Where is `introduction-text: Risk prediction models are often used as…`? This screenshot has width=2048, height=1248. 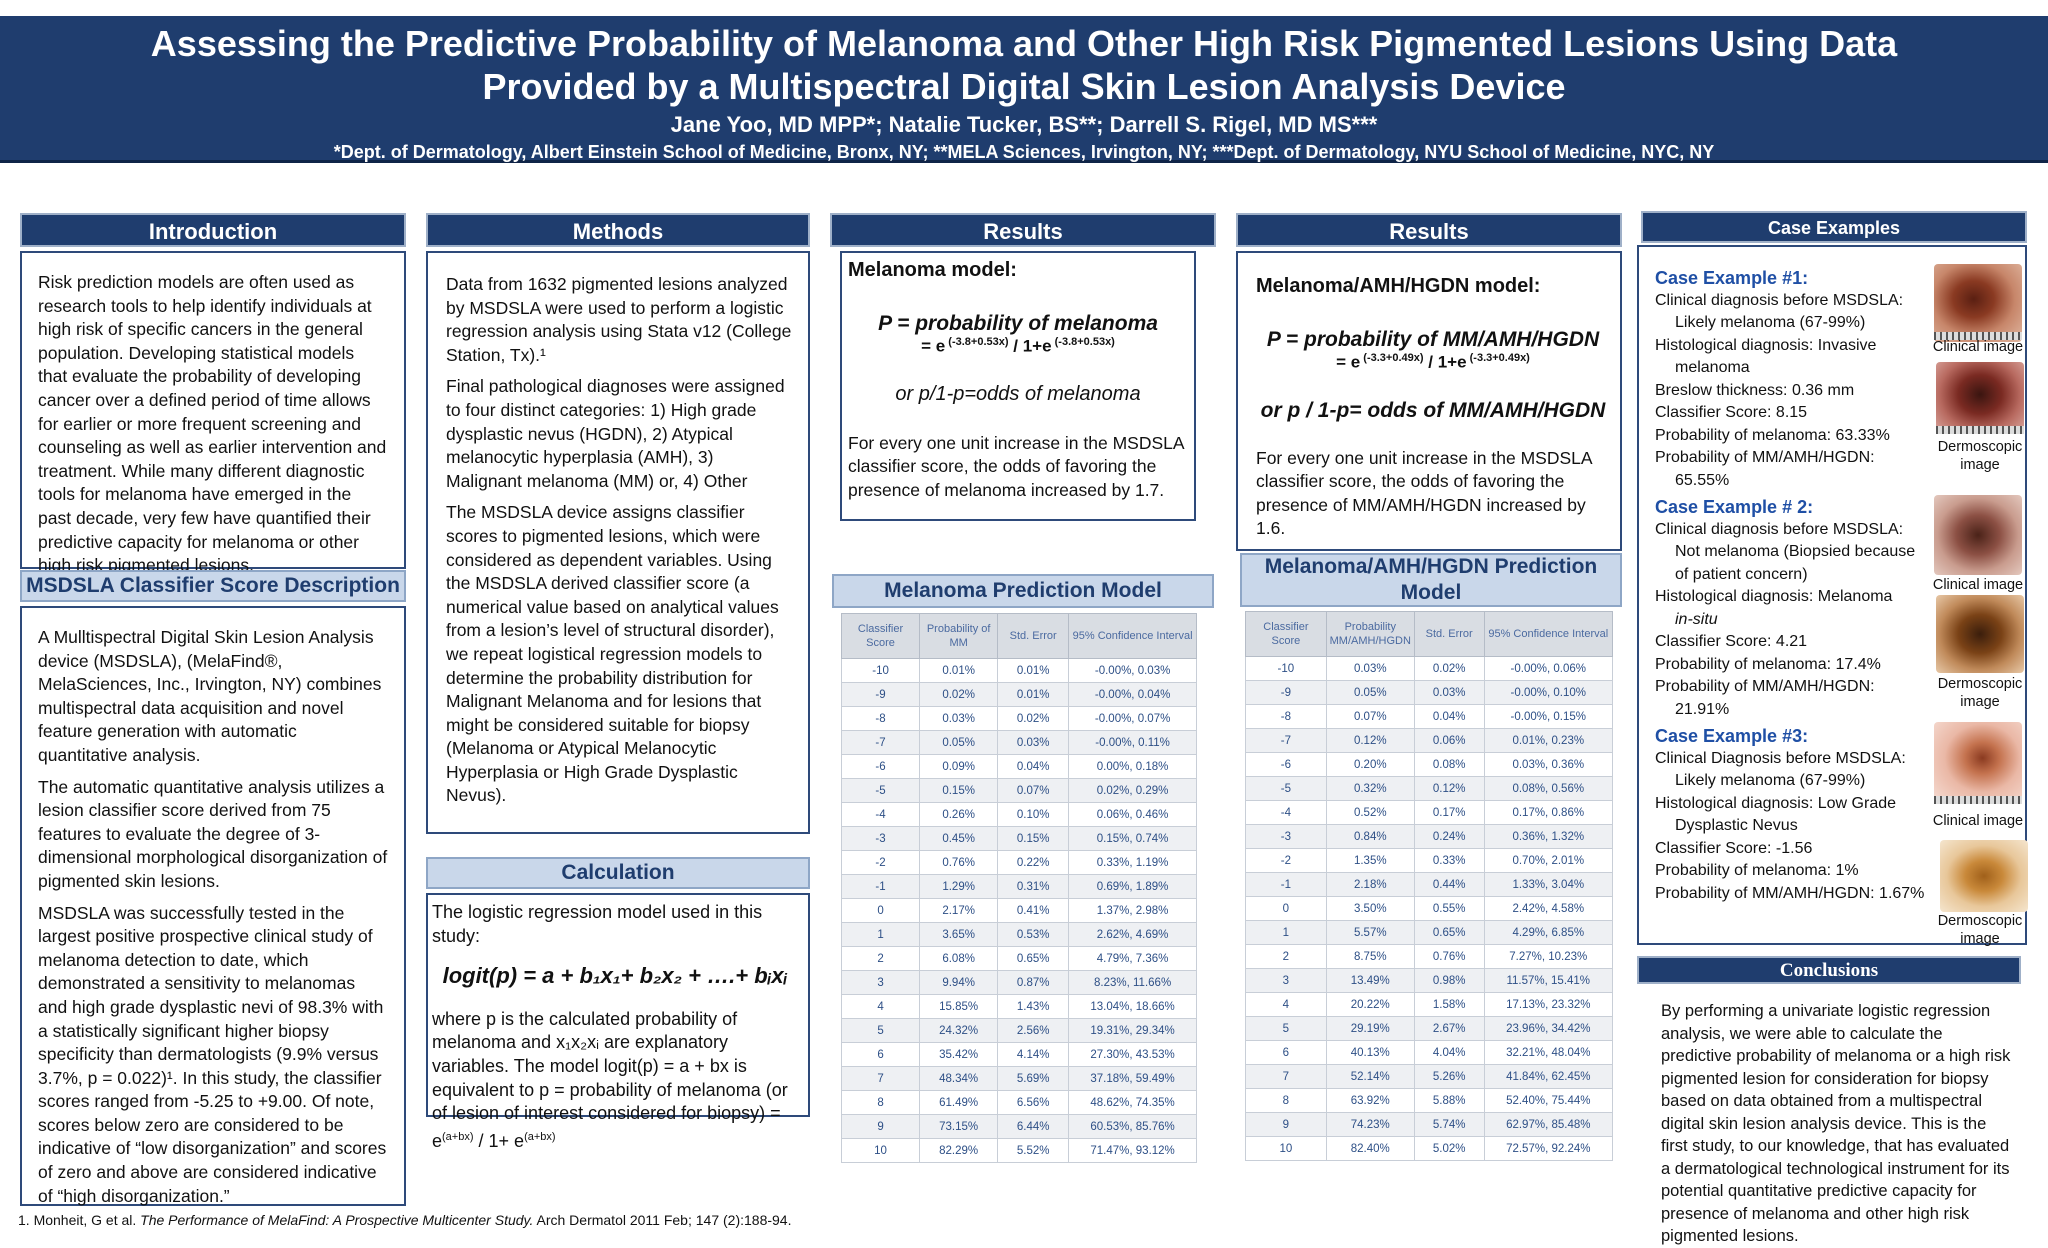
introduction-text: Risk prediction models are often used as… is located at coordinates (212, 424).